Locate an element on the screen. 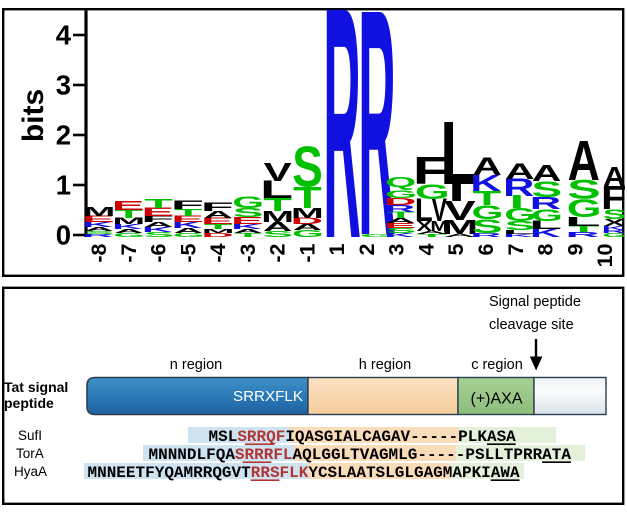  svg-text: bits is located at coordinates (33, 115).